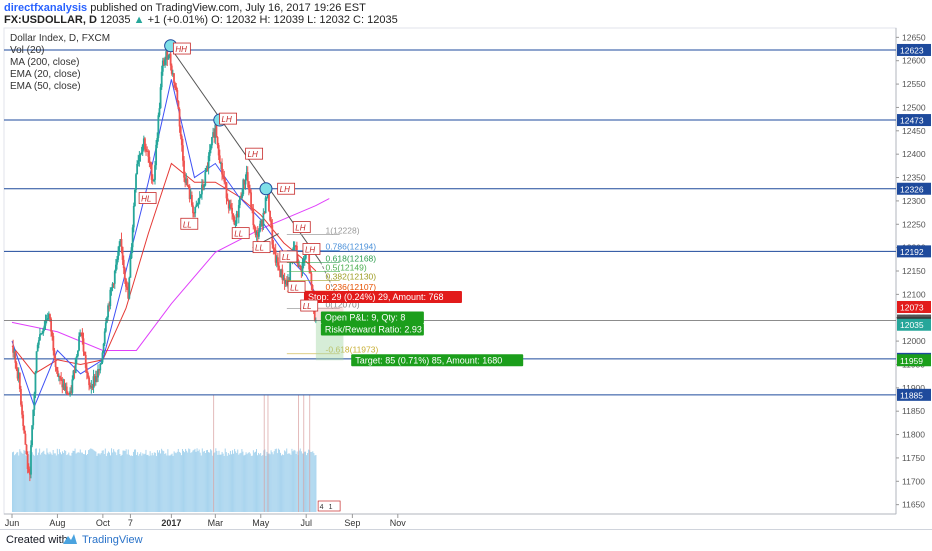 The height and width of the screenshot is (551, 932). I want to click on price-axis-tag, so click(914, 360).